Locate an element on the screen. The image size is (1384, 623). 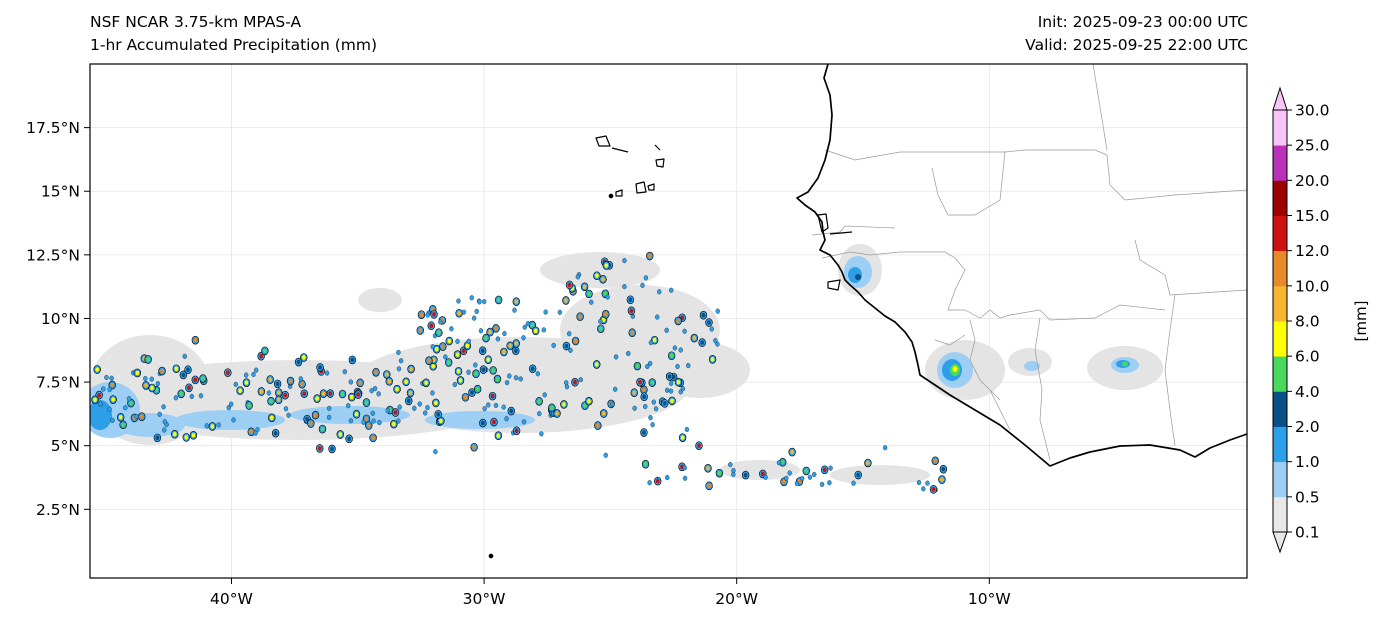
colorbar-tick-label: 8.0 is located at coordinates (1307, 322).